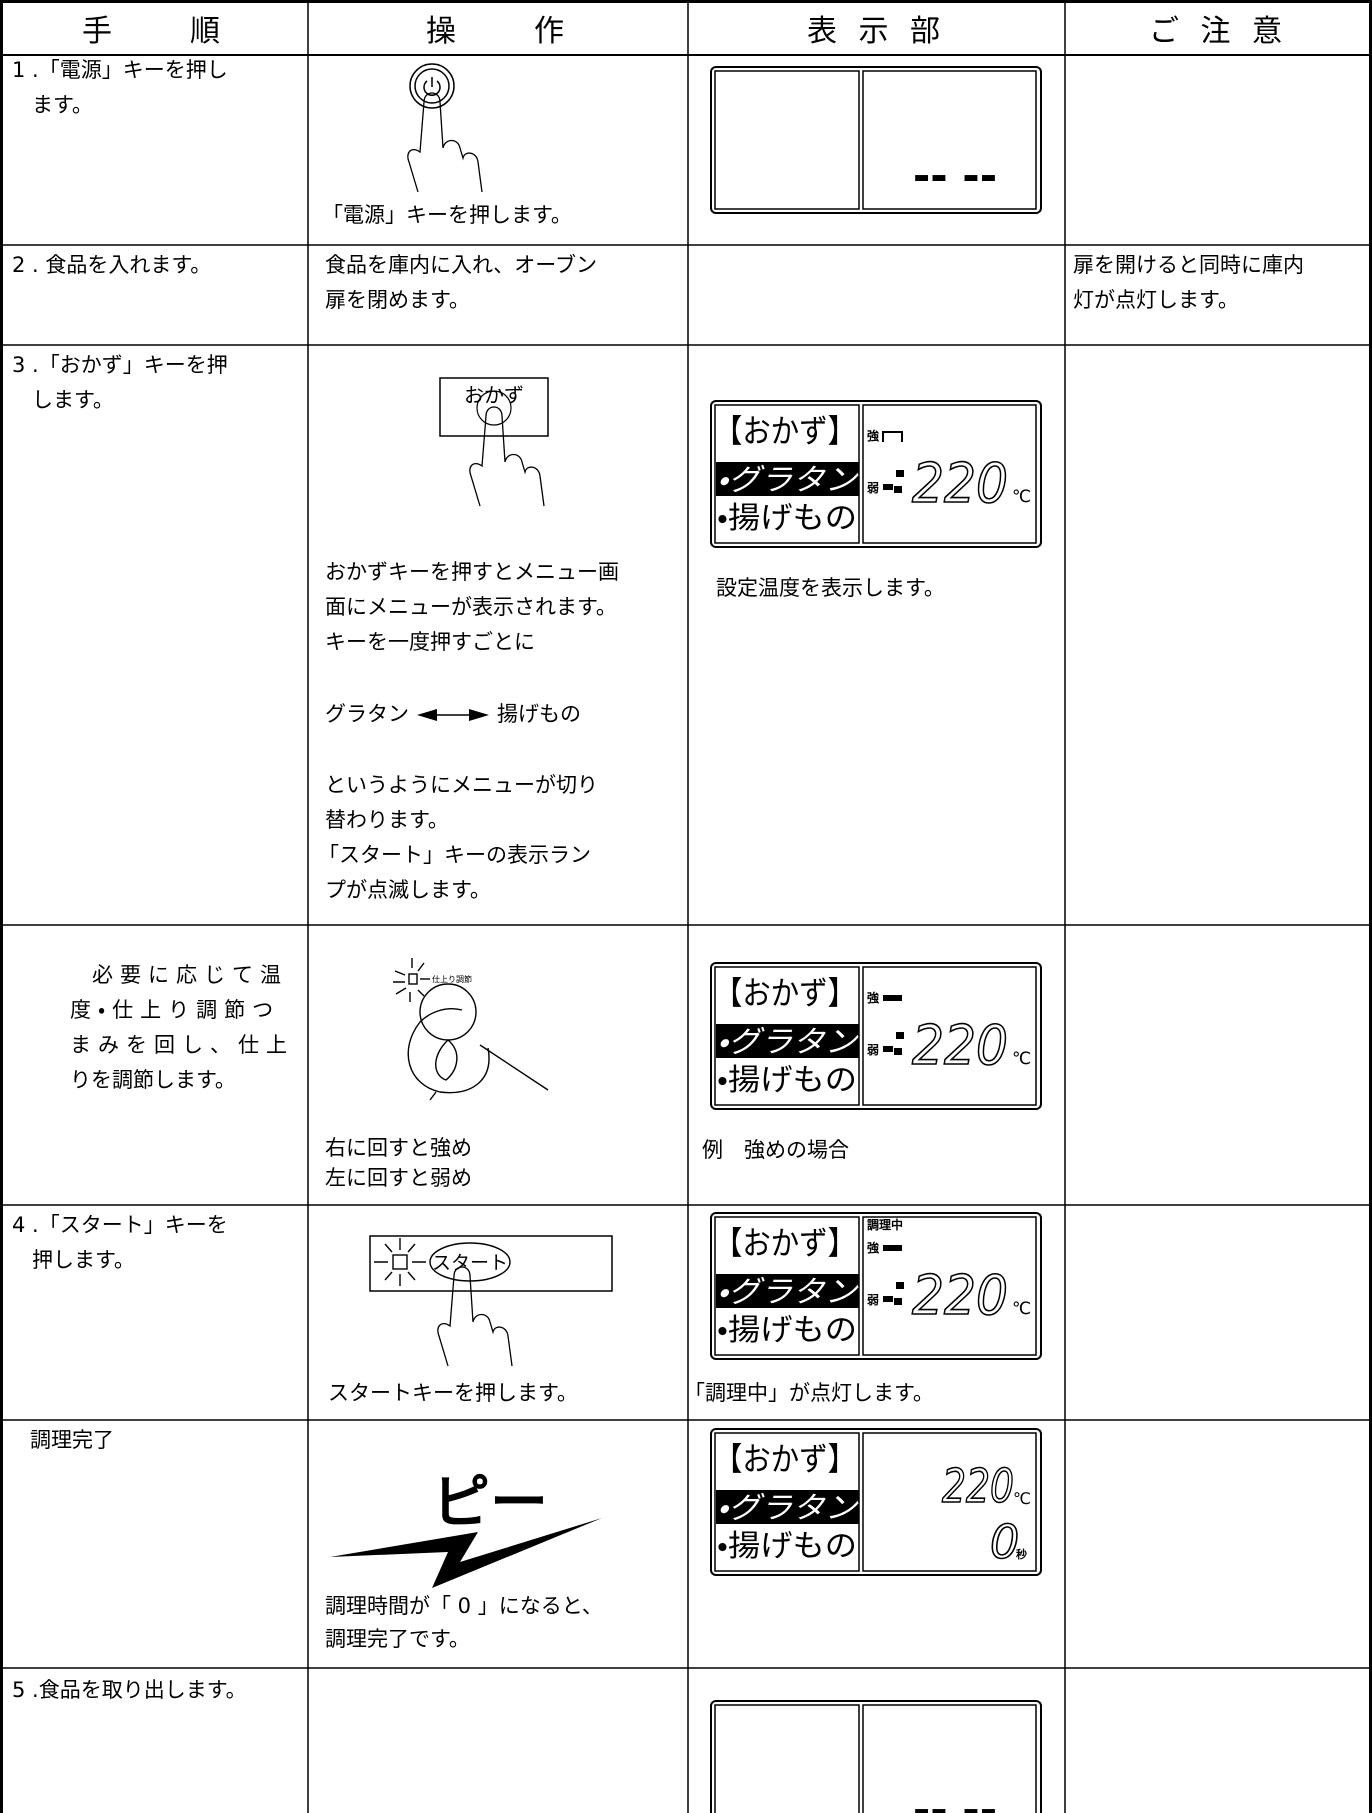 The height and width of the screenshot is (1813, 1372). What do you see at coordinates (498, 31) in the screenshot?
I see `header-cell: 操 作` at bounding box center [498, 31].